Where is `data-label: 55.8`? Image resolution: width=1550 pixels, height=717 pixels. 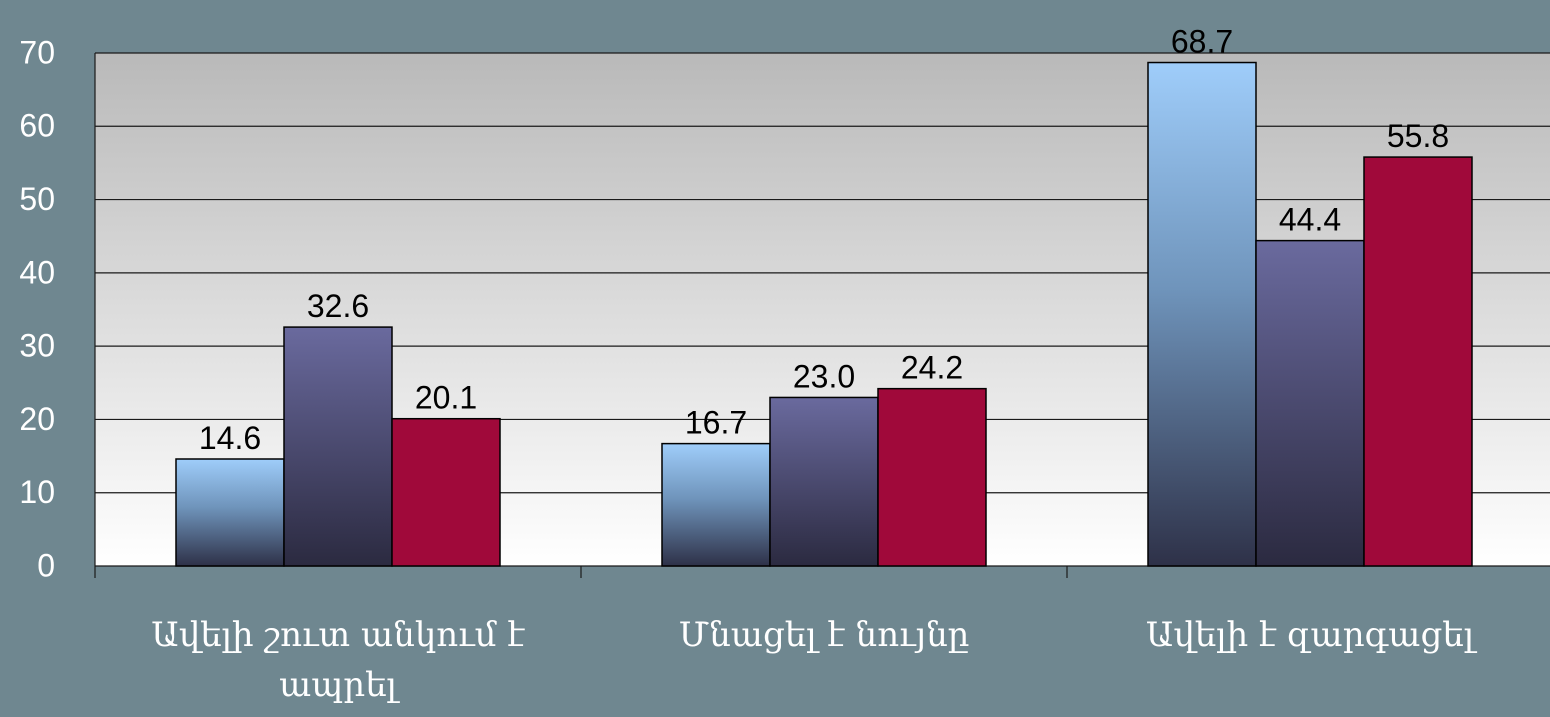 data-label: 55.8 is located at coordinates (1418, 136).